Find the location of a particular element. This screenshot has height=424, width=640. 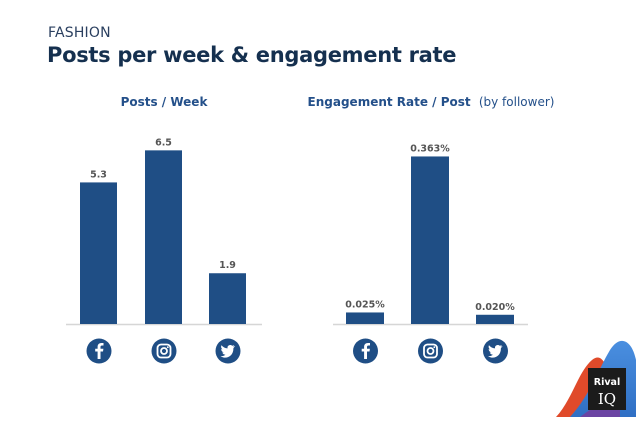

chart-title-main: Posts / Week is located at coordinates (165, 102).